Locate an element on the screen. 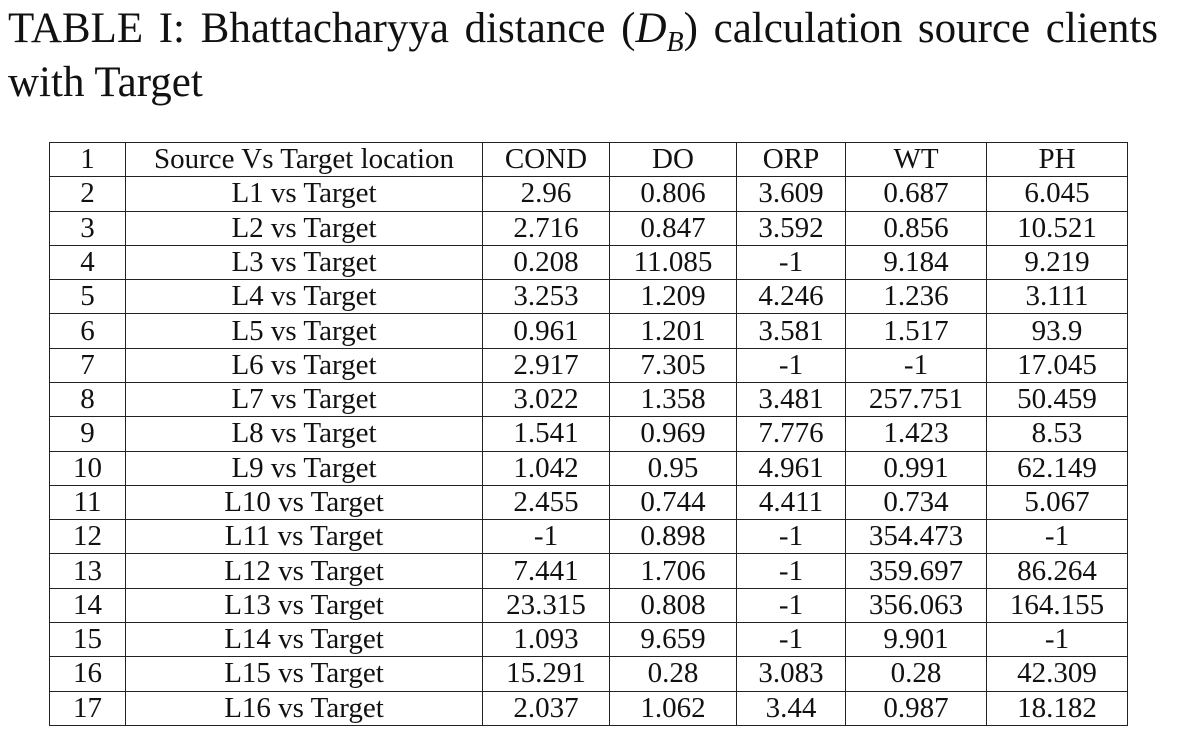 This screenshot has height=737, width=1180. cell-orp: 4.246 is located at coordinates (791, 297).